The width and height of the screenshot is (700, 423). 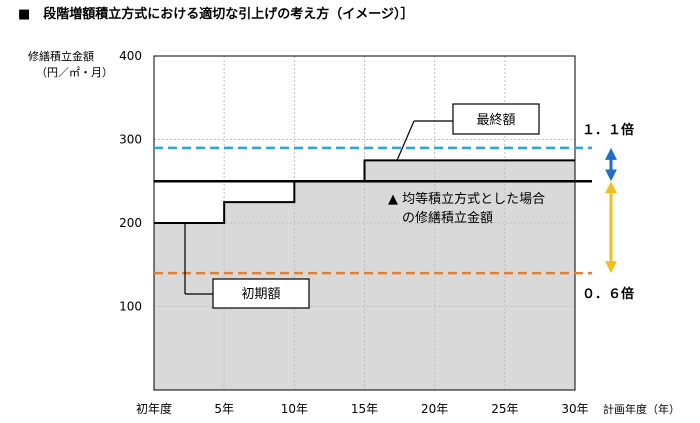 I want to click on final-callout-leader, so click(x=405, y=140).